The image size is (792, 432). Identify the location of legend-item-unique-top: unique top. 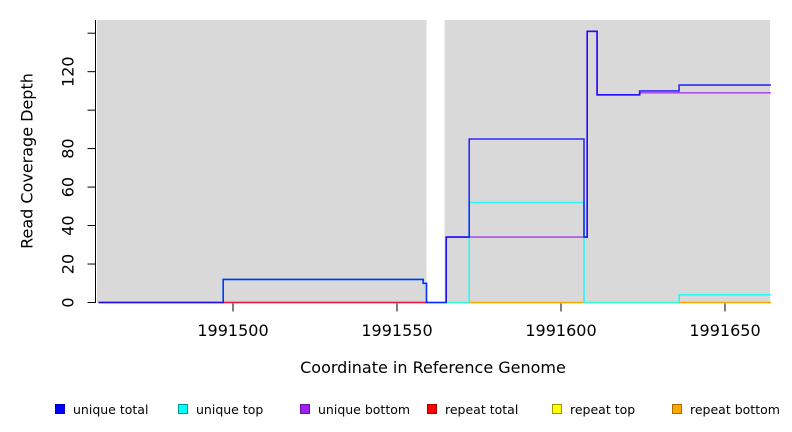
(220, 409).